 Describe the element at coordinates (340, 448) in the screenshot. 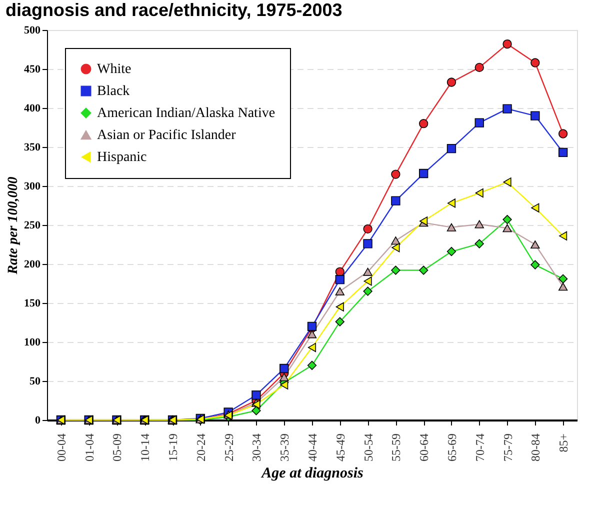

I see `x-tick-label: 45-49` at that location.